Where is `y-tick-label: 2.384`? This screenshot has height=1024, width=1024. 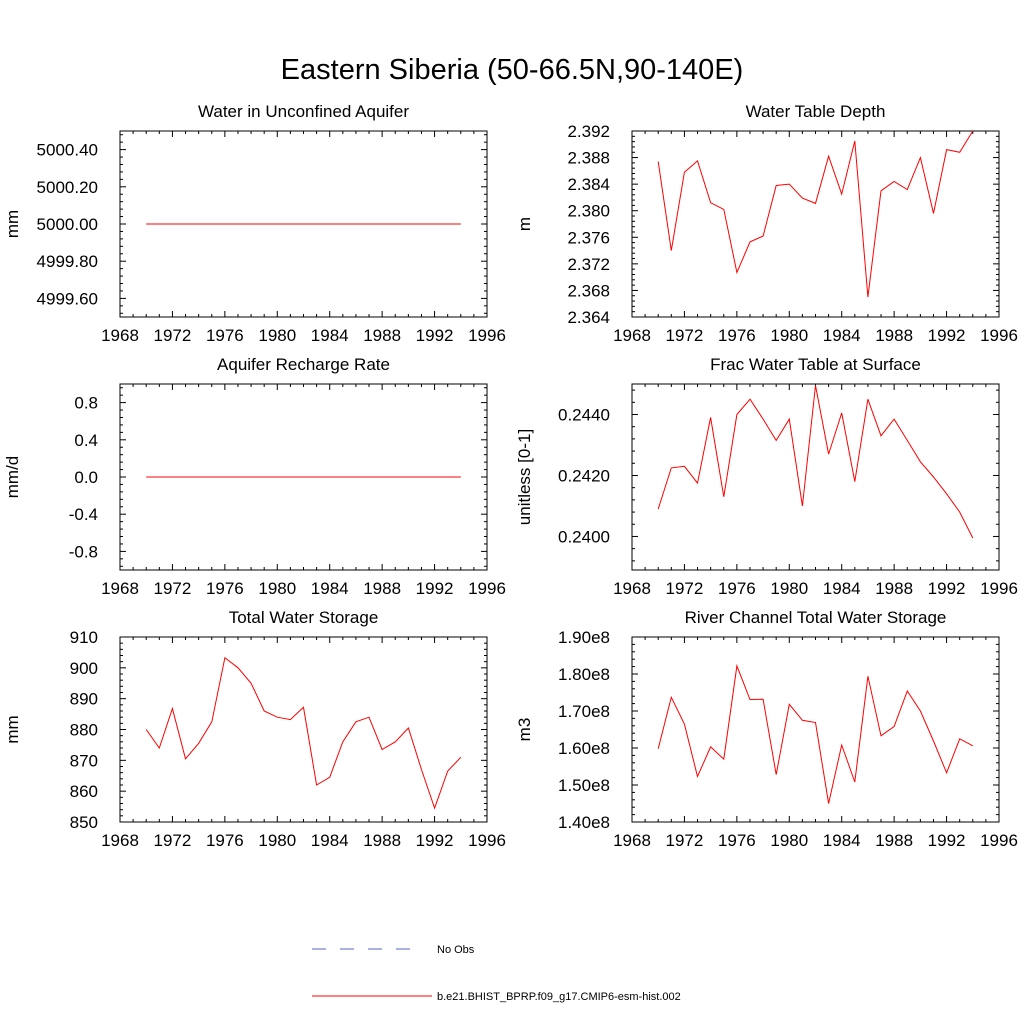 y-tick-label: 2.384 is located at coordinates (588, 184).